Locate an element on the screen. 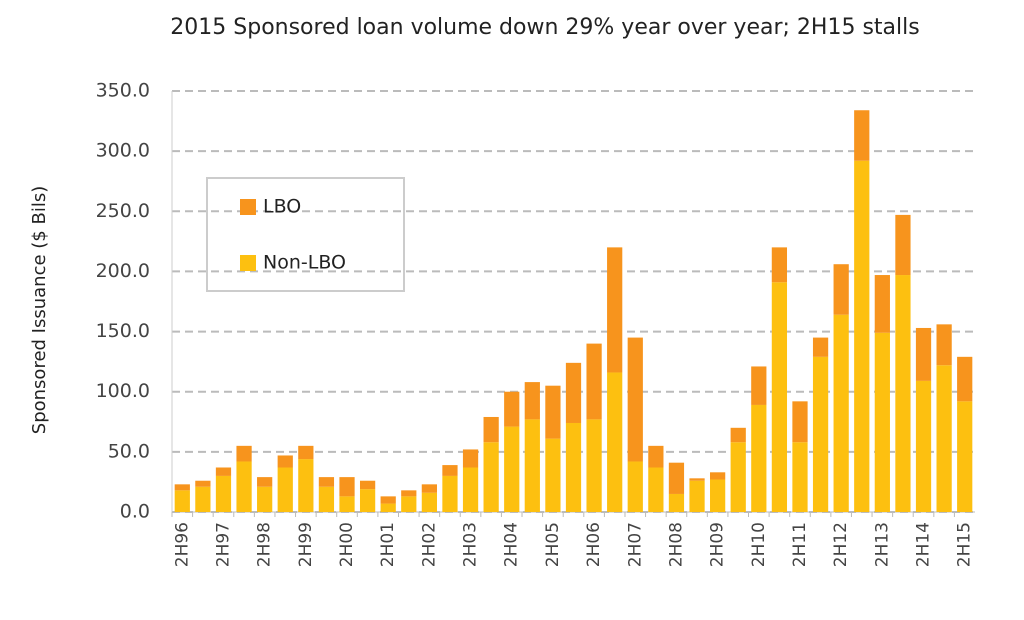 This screenshot has width=1024, height=620. y-tick-label: 150.0 is located at coordinates (123, 331).